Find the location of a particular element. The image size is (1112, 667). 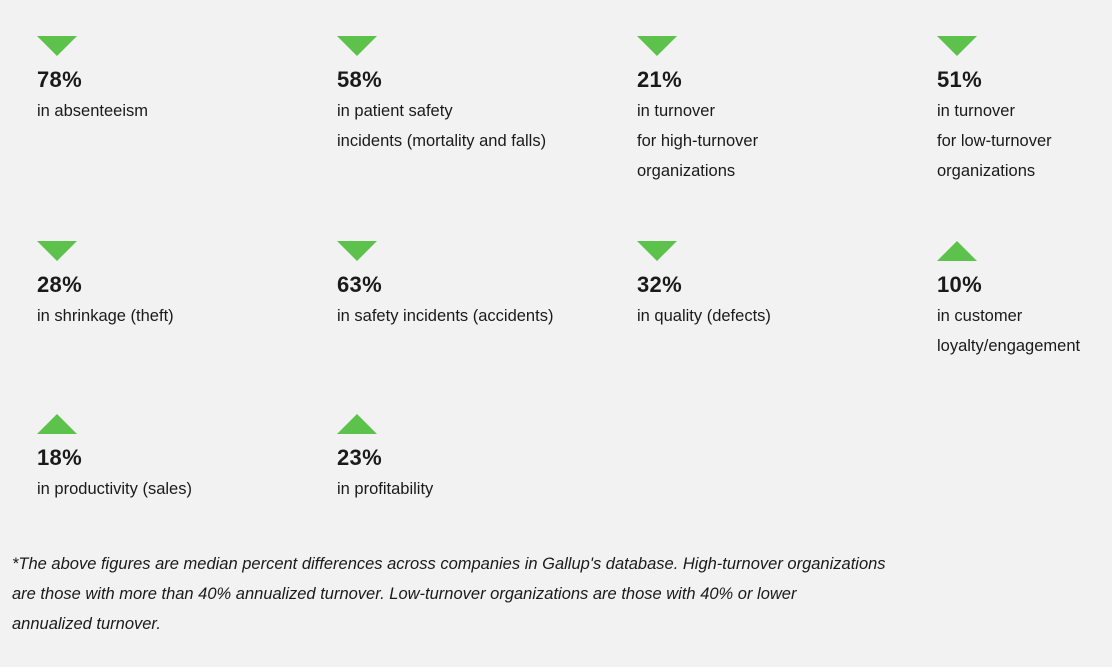

stat-value: 51% is located at coordinates (959, 79).